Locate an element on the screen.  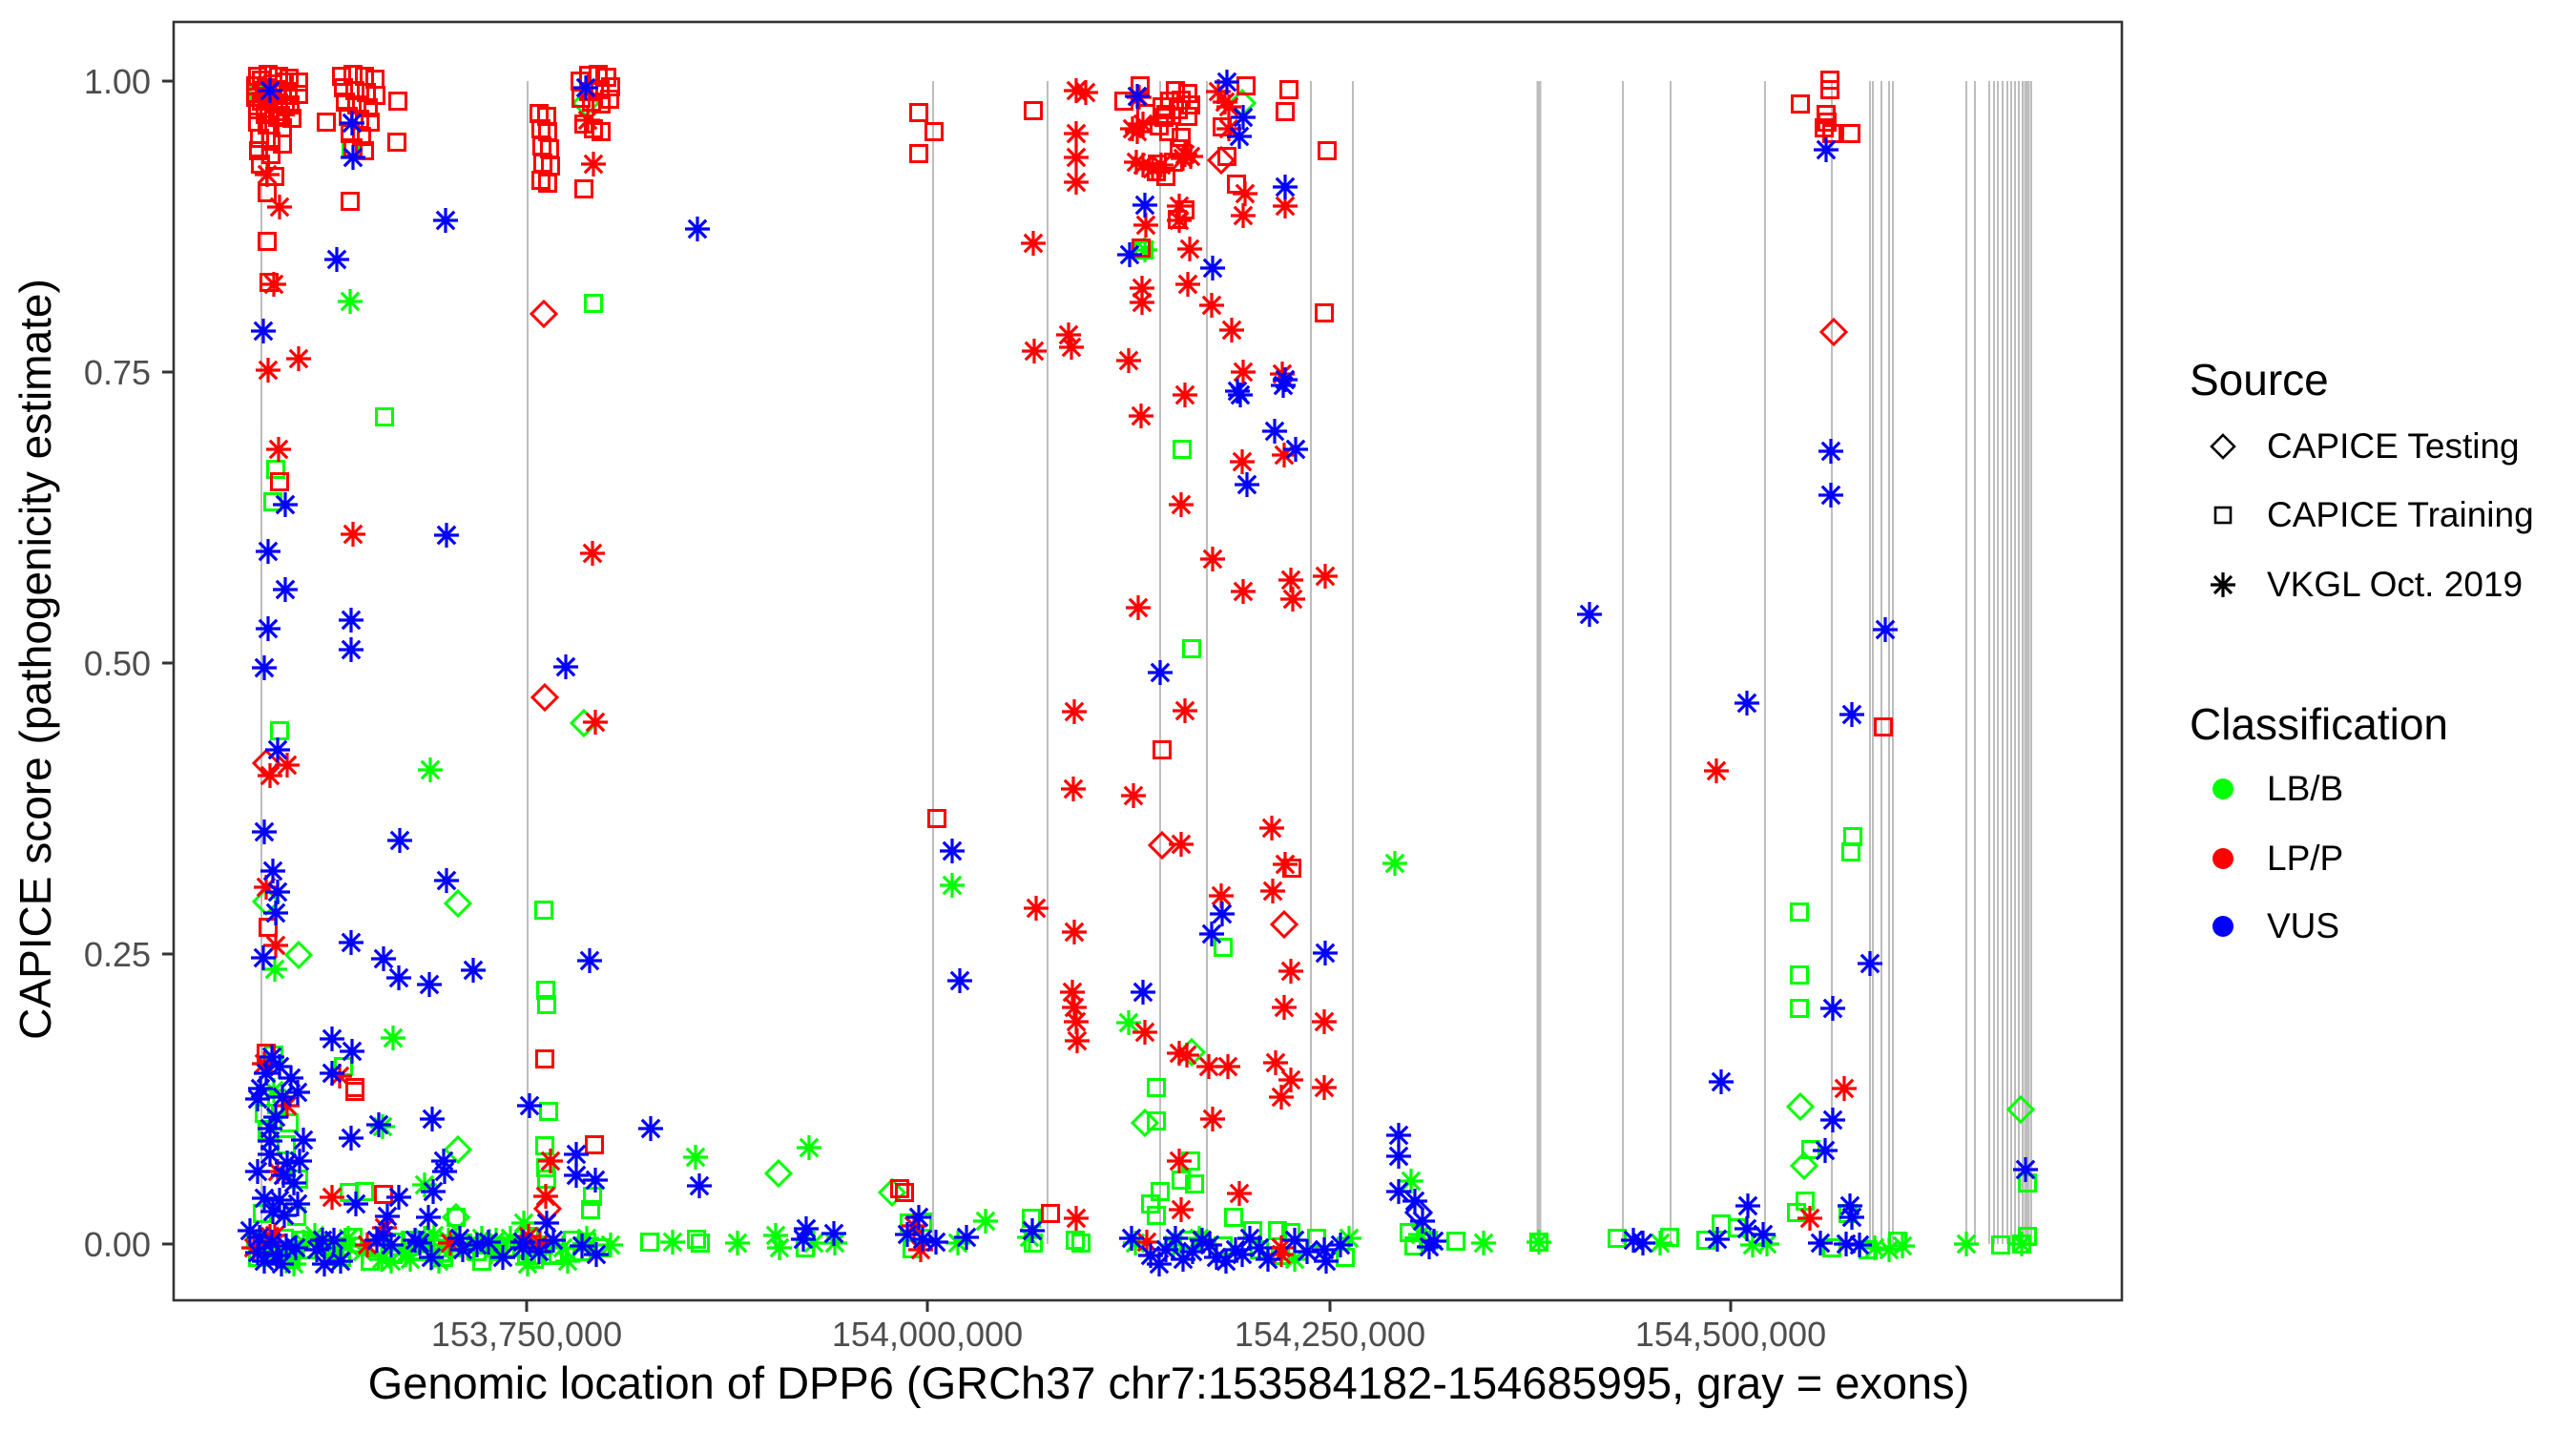
svg-text: CAPICE Training is located at coordinates (2400, 514).